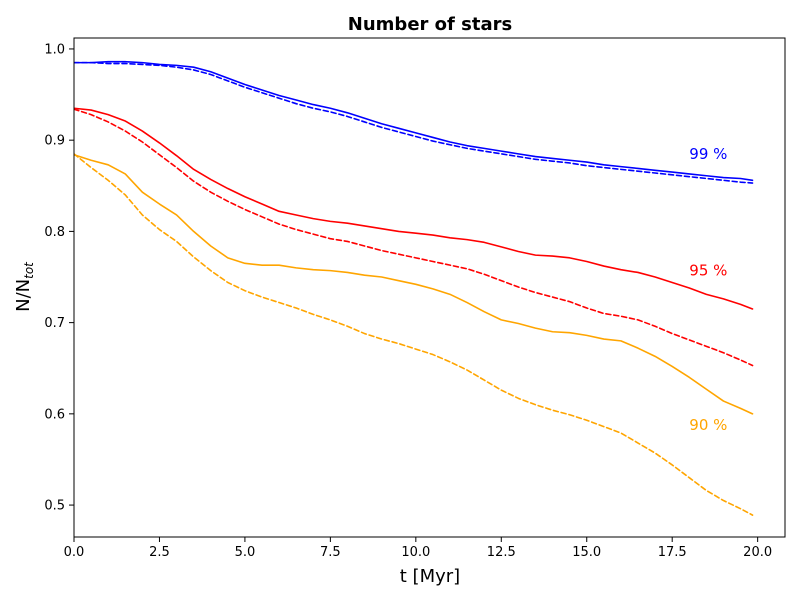 This screenshot has height=600, width=800. What do you see at coordinates (159, 552) in the screenshot?
I see `x-tick-label: 2.5` at bounding box center [159, 552].